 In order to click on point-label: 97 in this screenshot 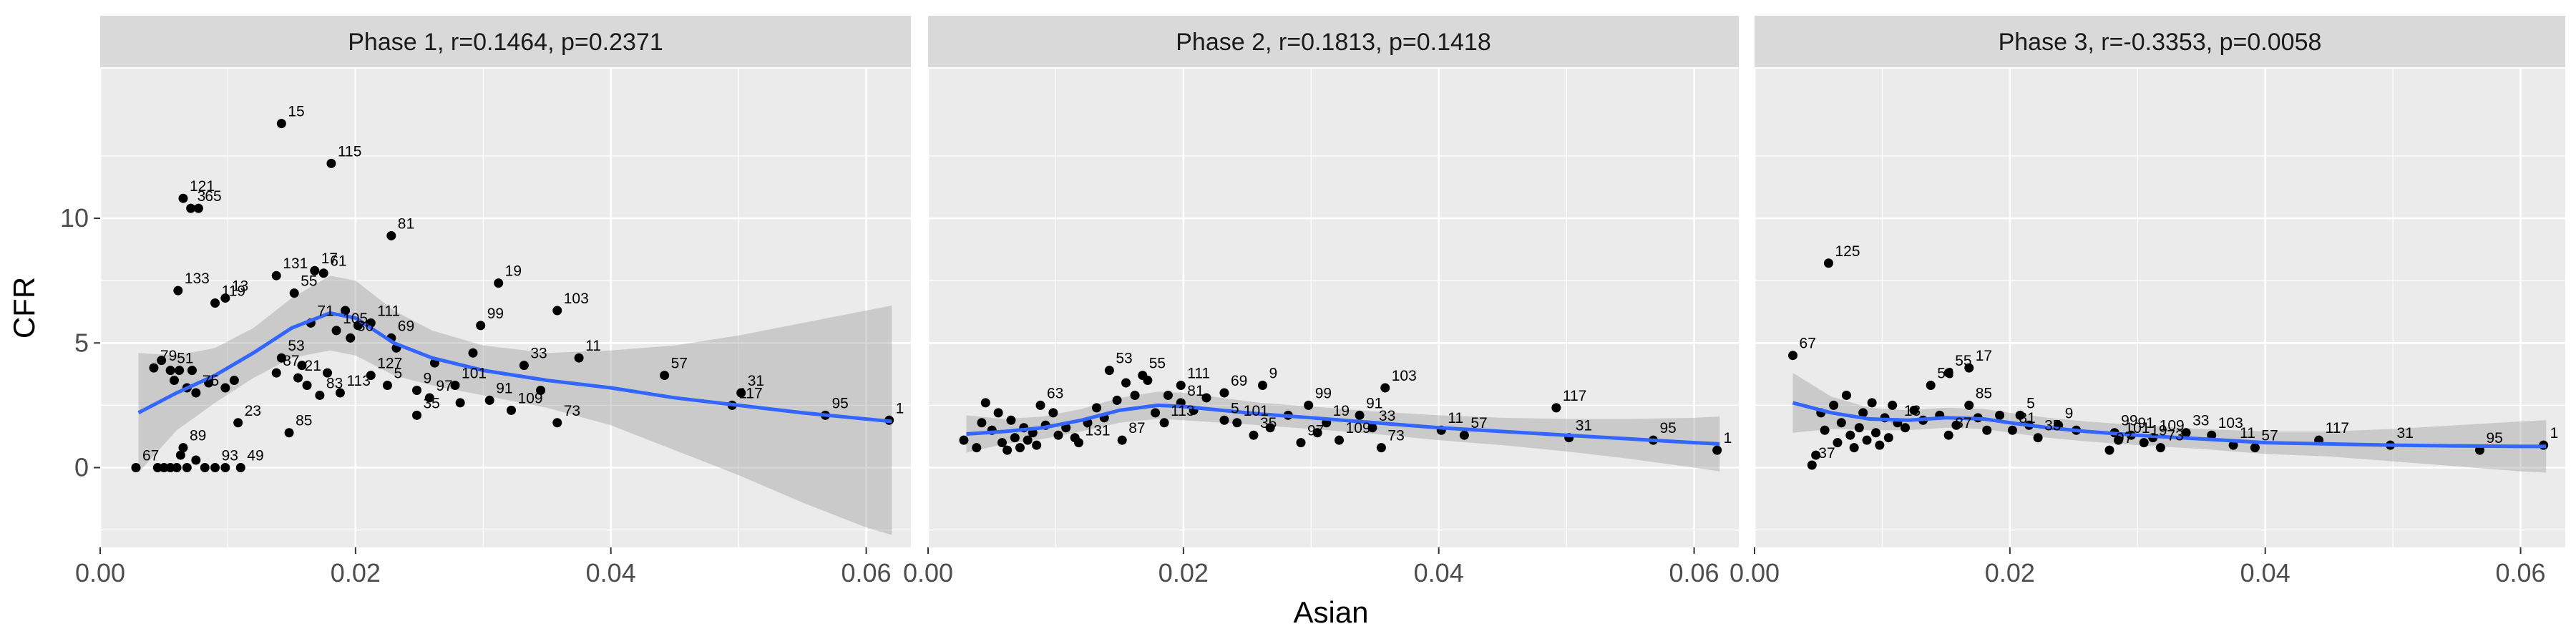, I will do `click(444, 386)`.